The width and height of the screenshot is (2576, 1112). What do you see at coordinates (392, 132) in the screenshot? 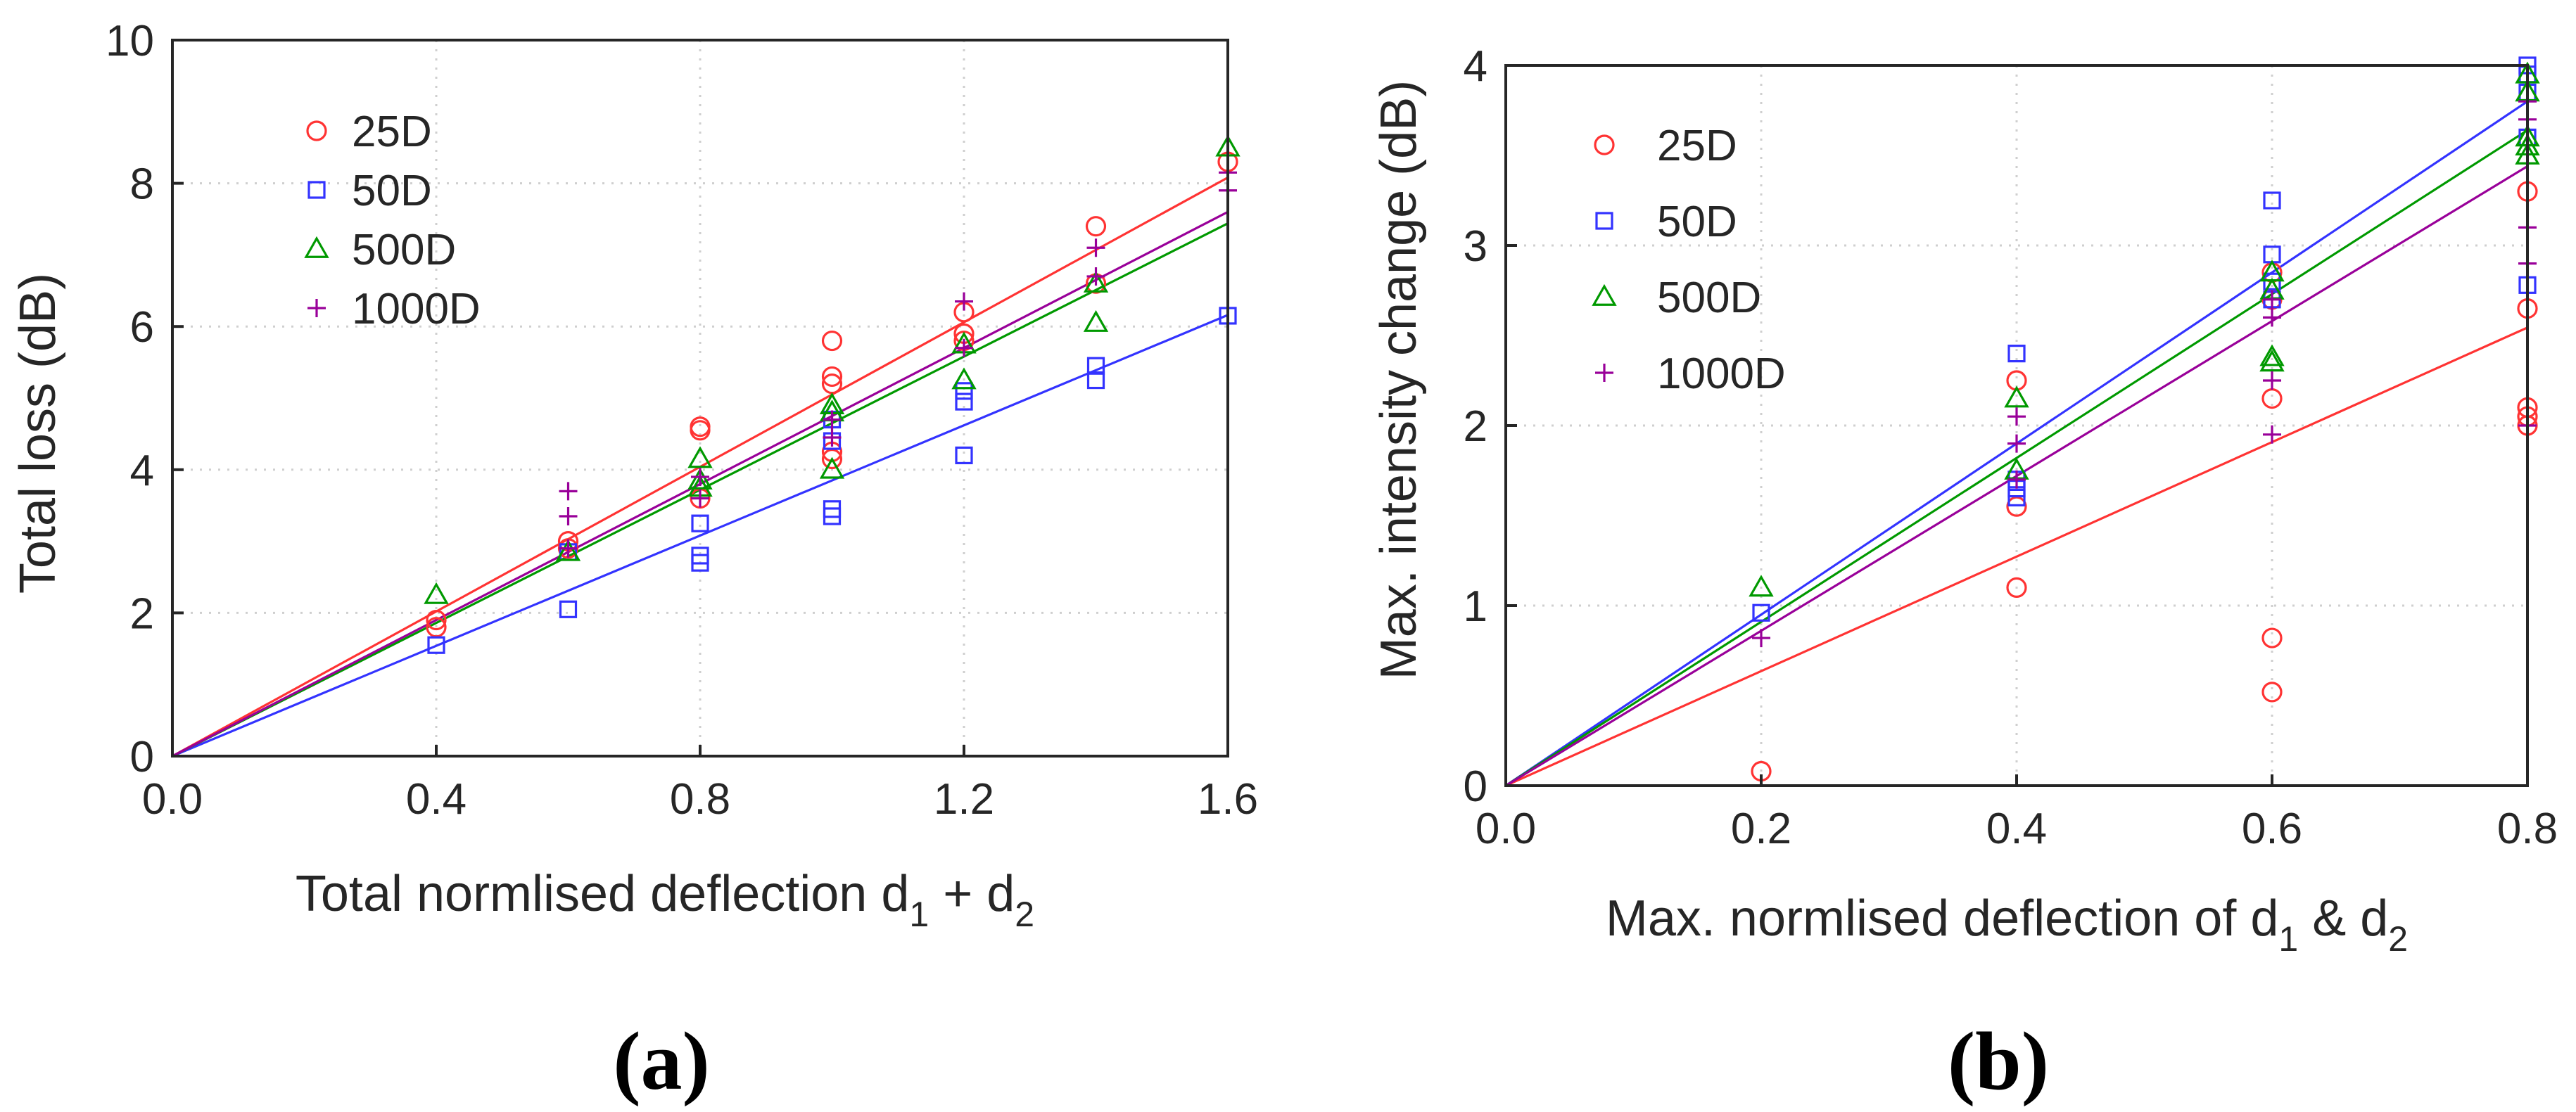
I see `chart-a-legend-label-25d: 25D` at bounding box center [392, 132].